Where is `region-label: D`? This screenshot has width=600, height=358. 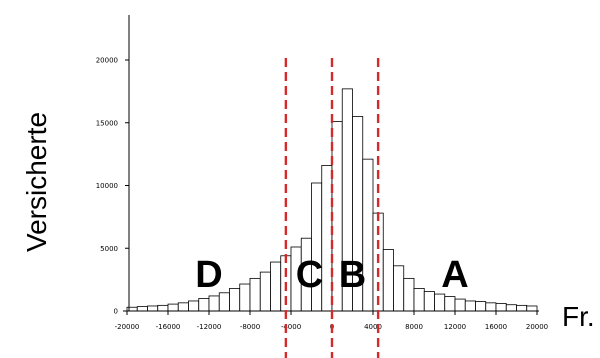 region-label: D is located at coordinates (208, 275).